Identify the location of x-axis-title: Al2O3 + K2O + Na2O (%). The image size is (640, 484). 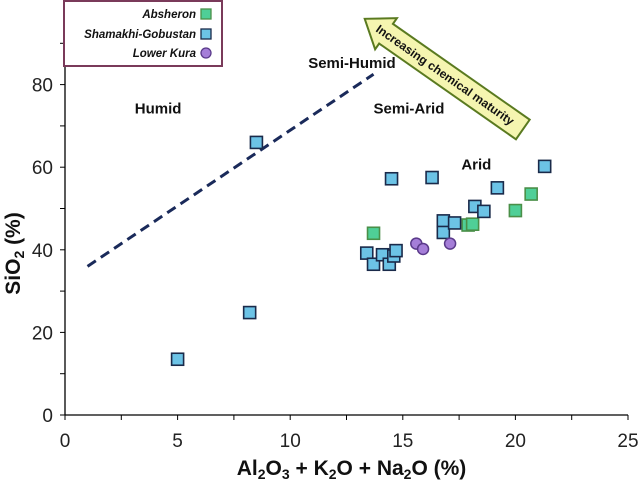
(352, 469).